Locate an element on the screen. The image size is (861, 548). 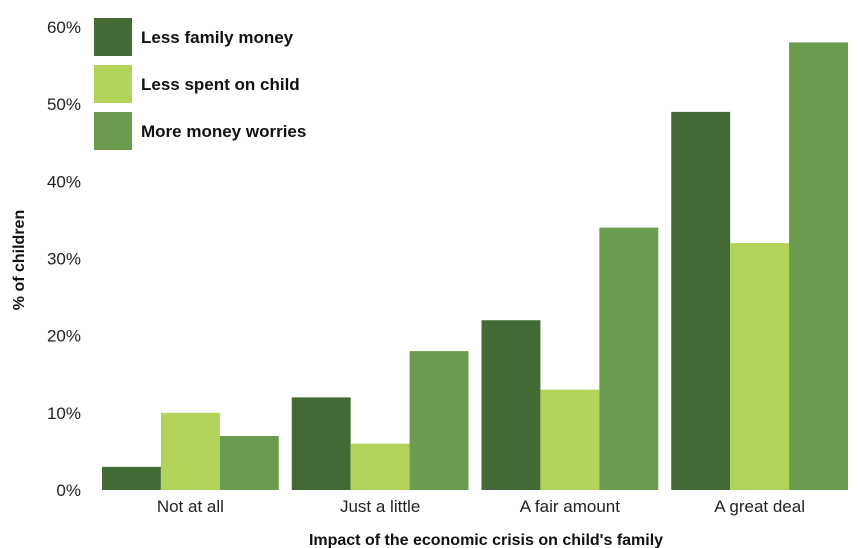
y-tick-label: 10% is located at coordinates (64, 413).